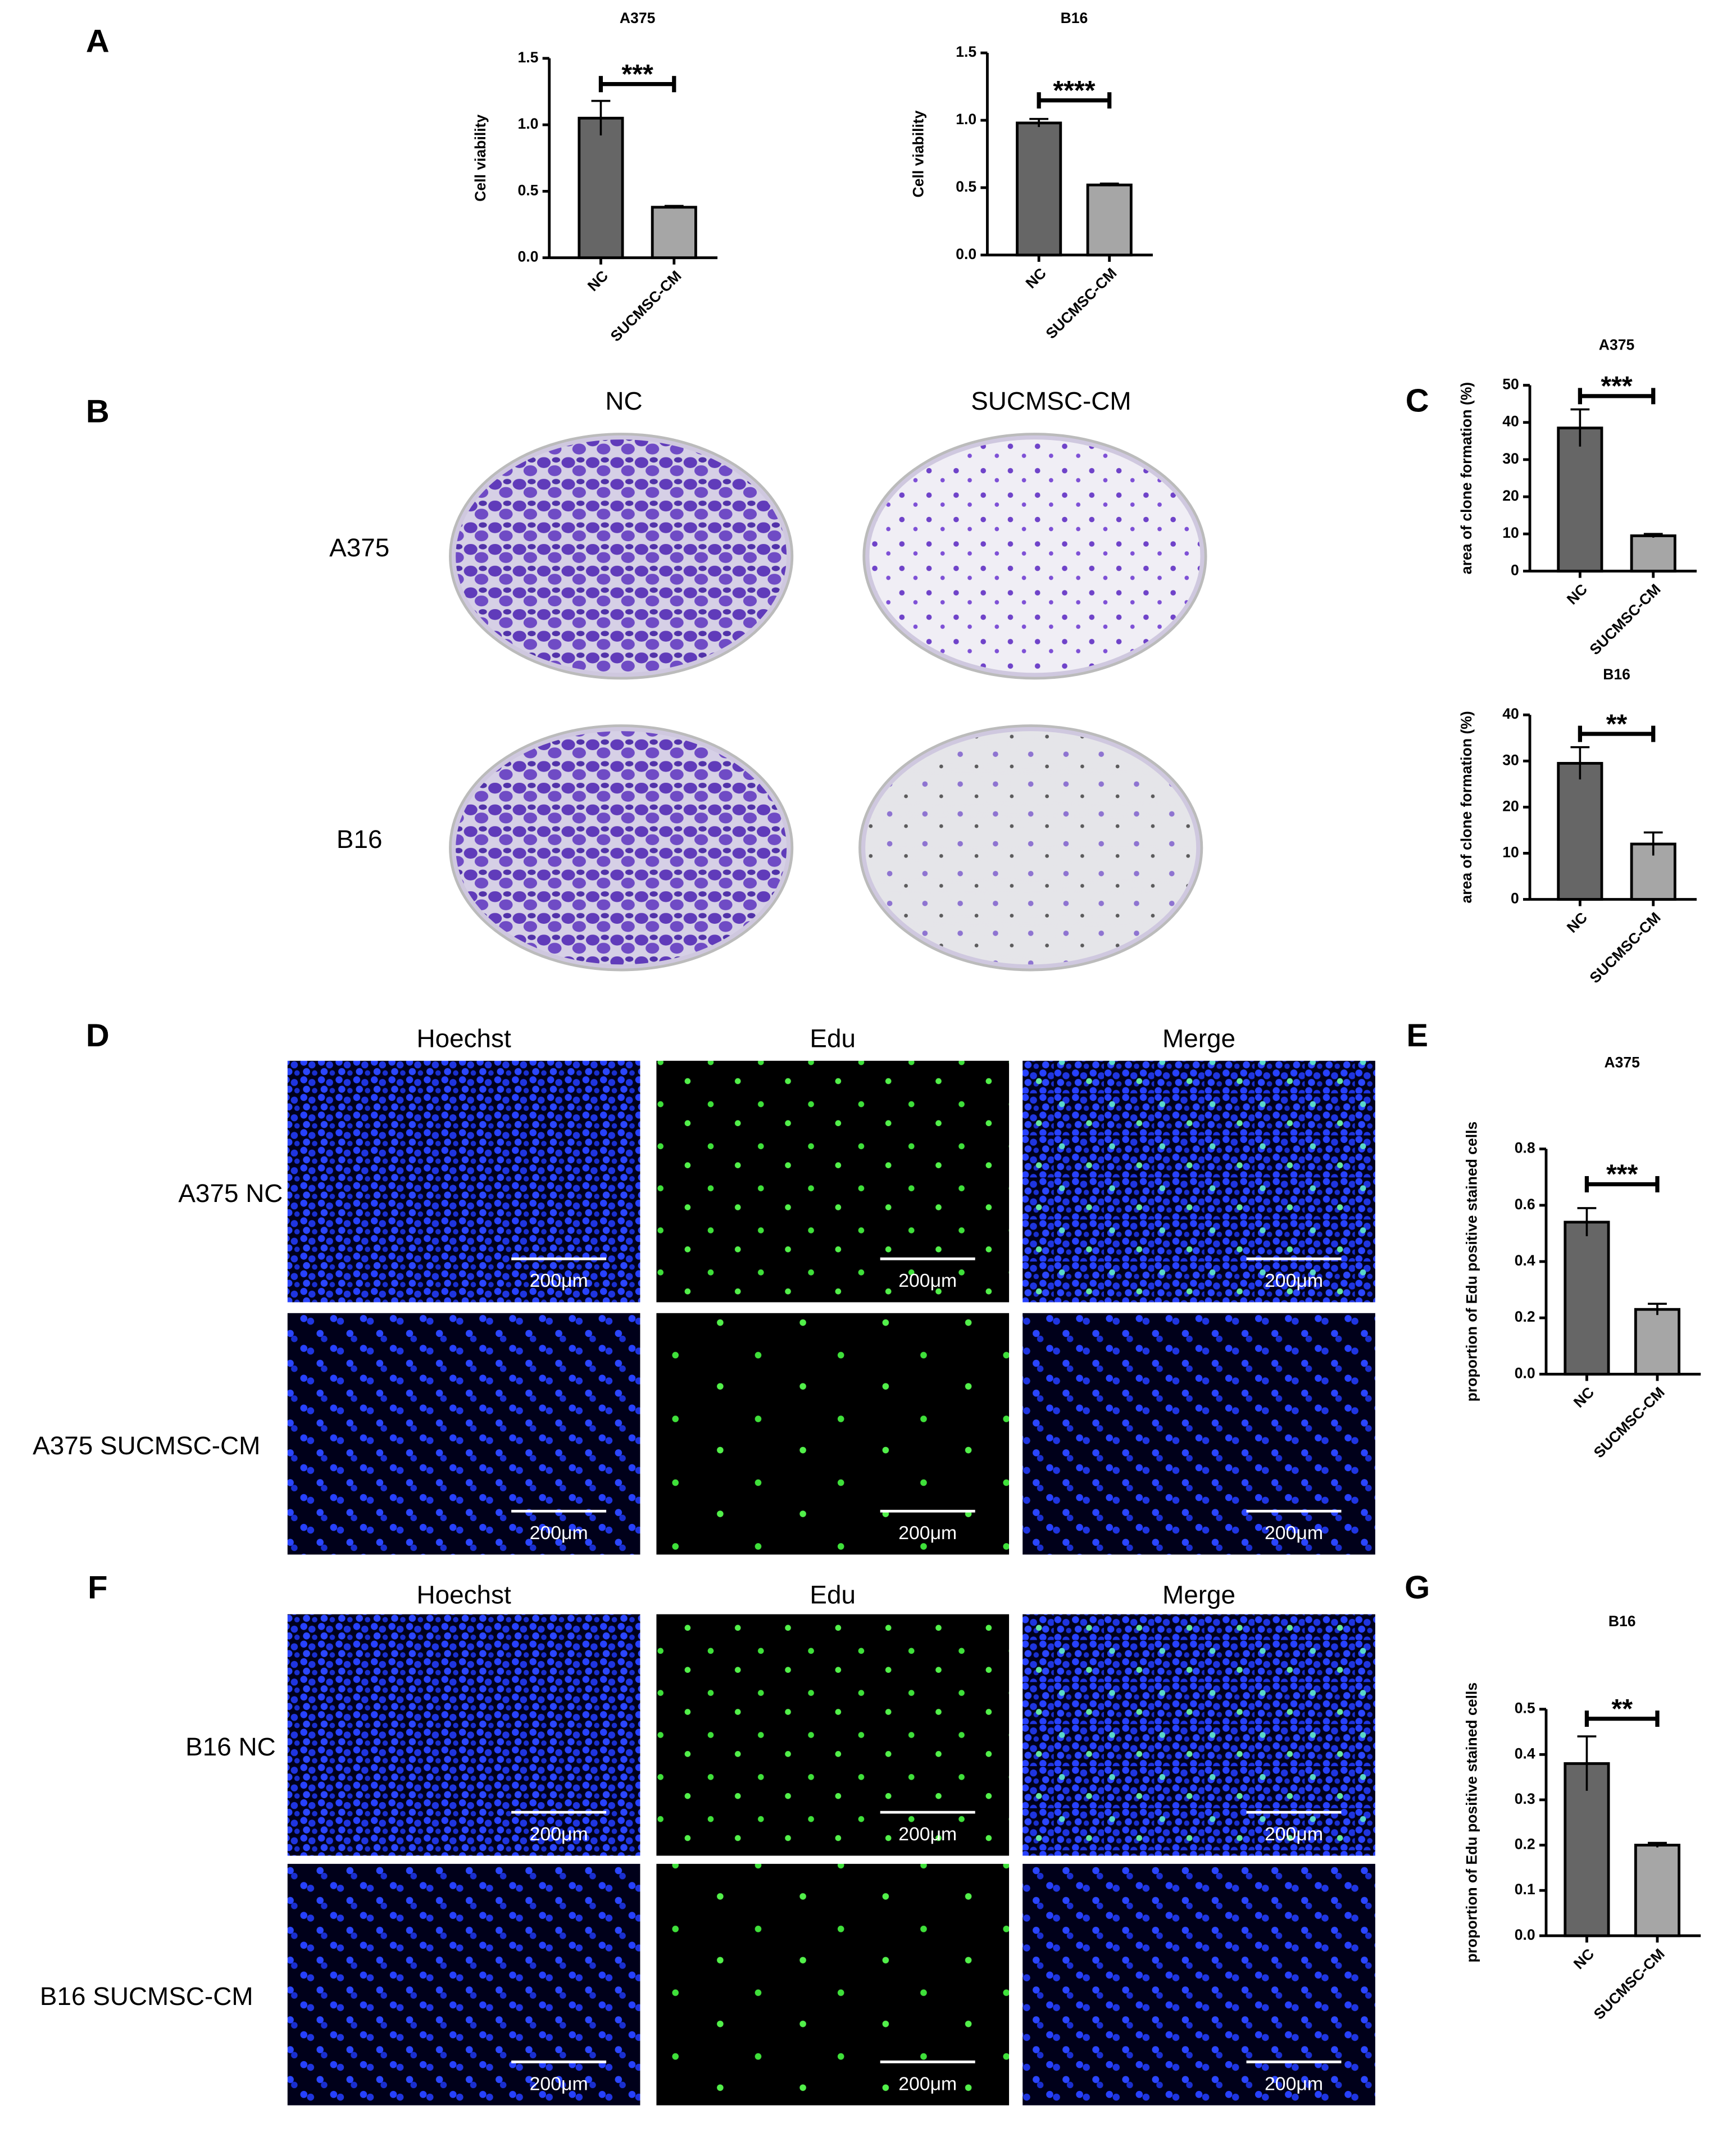 The image size is (1736, 2146). What do you see at coordinates (464, 1594) in the screenshot?
I see `column-label: Hoechst` at bounding box center [464, 1594].